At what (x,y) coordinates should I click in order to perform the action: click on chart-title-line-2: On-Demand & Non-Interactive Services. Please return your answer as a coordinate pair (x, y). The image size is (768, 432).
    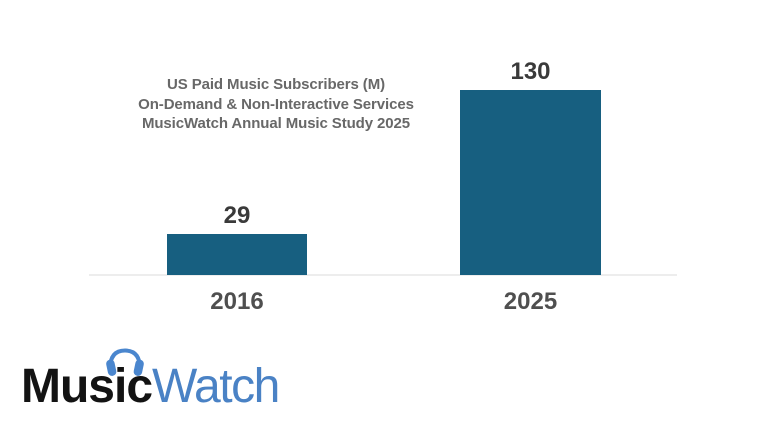
    Looking at the image, I should click on (276, 104).